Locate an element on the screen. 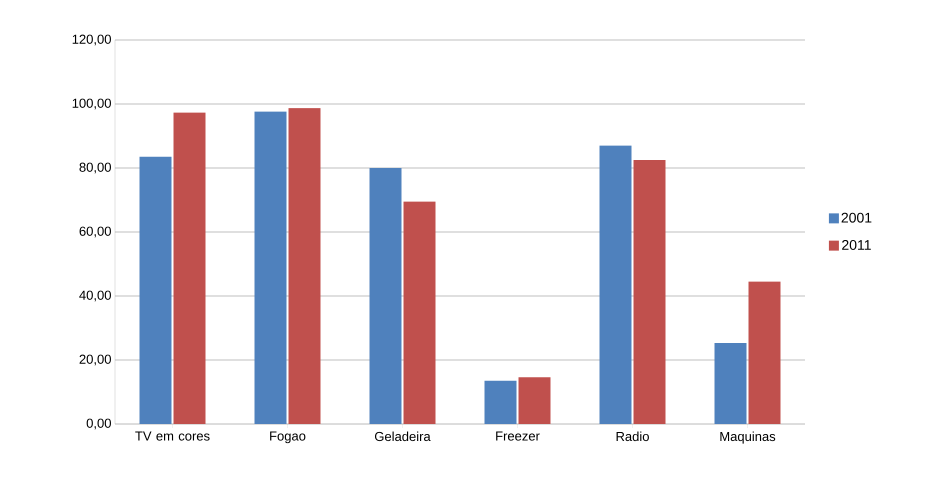 The width and height of the screenshot is (933, 499). y-tick-label: 100,00 is located at coordinates (91, 104).